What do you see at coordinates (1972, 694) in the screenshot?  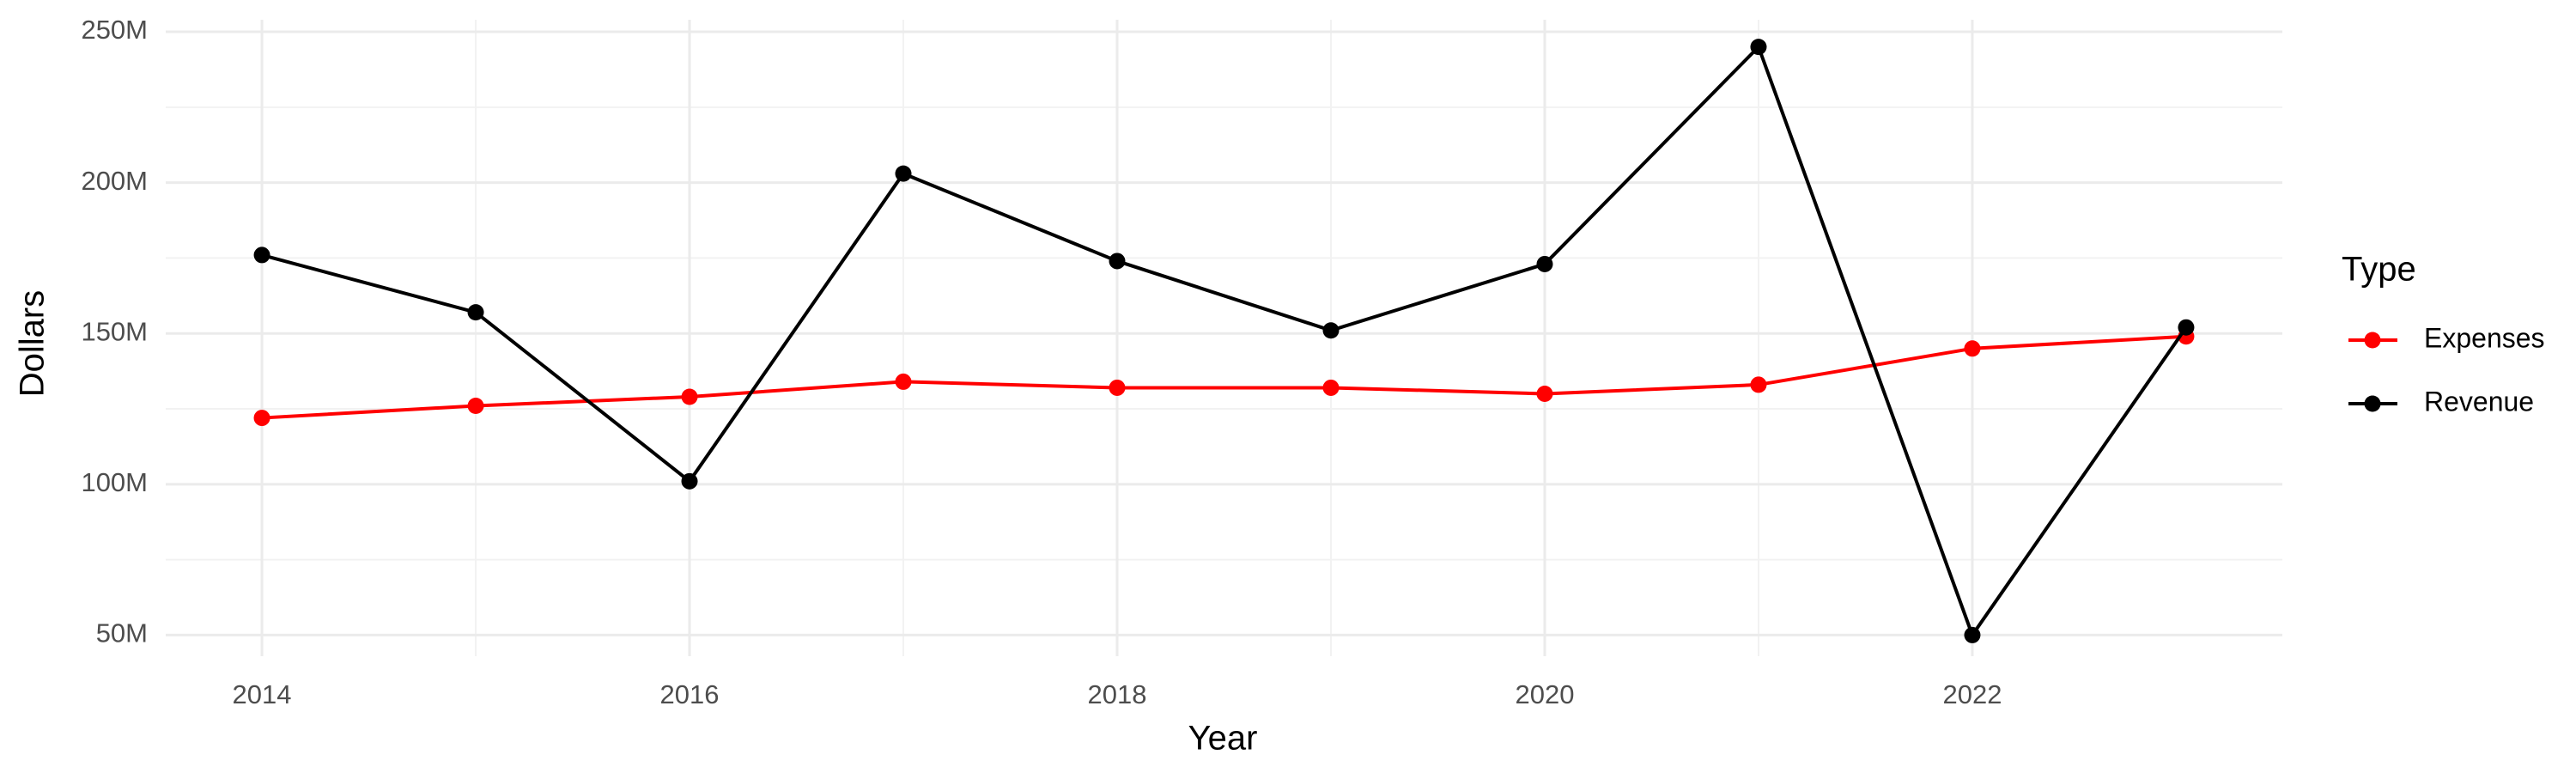 I see `x-tick-label: 2022` at bounding box center [1972, 694].